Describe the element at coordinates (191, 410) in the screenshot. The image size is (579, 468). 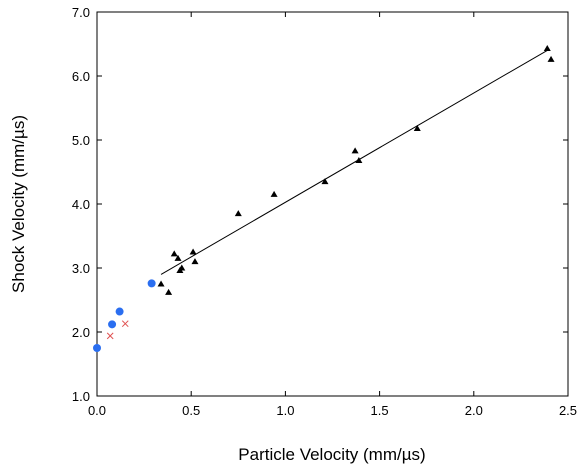
I see `x-tick-label: 0.5` at that location.